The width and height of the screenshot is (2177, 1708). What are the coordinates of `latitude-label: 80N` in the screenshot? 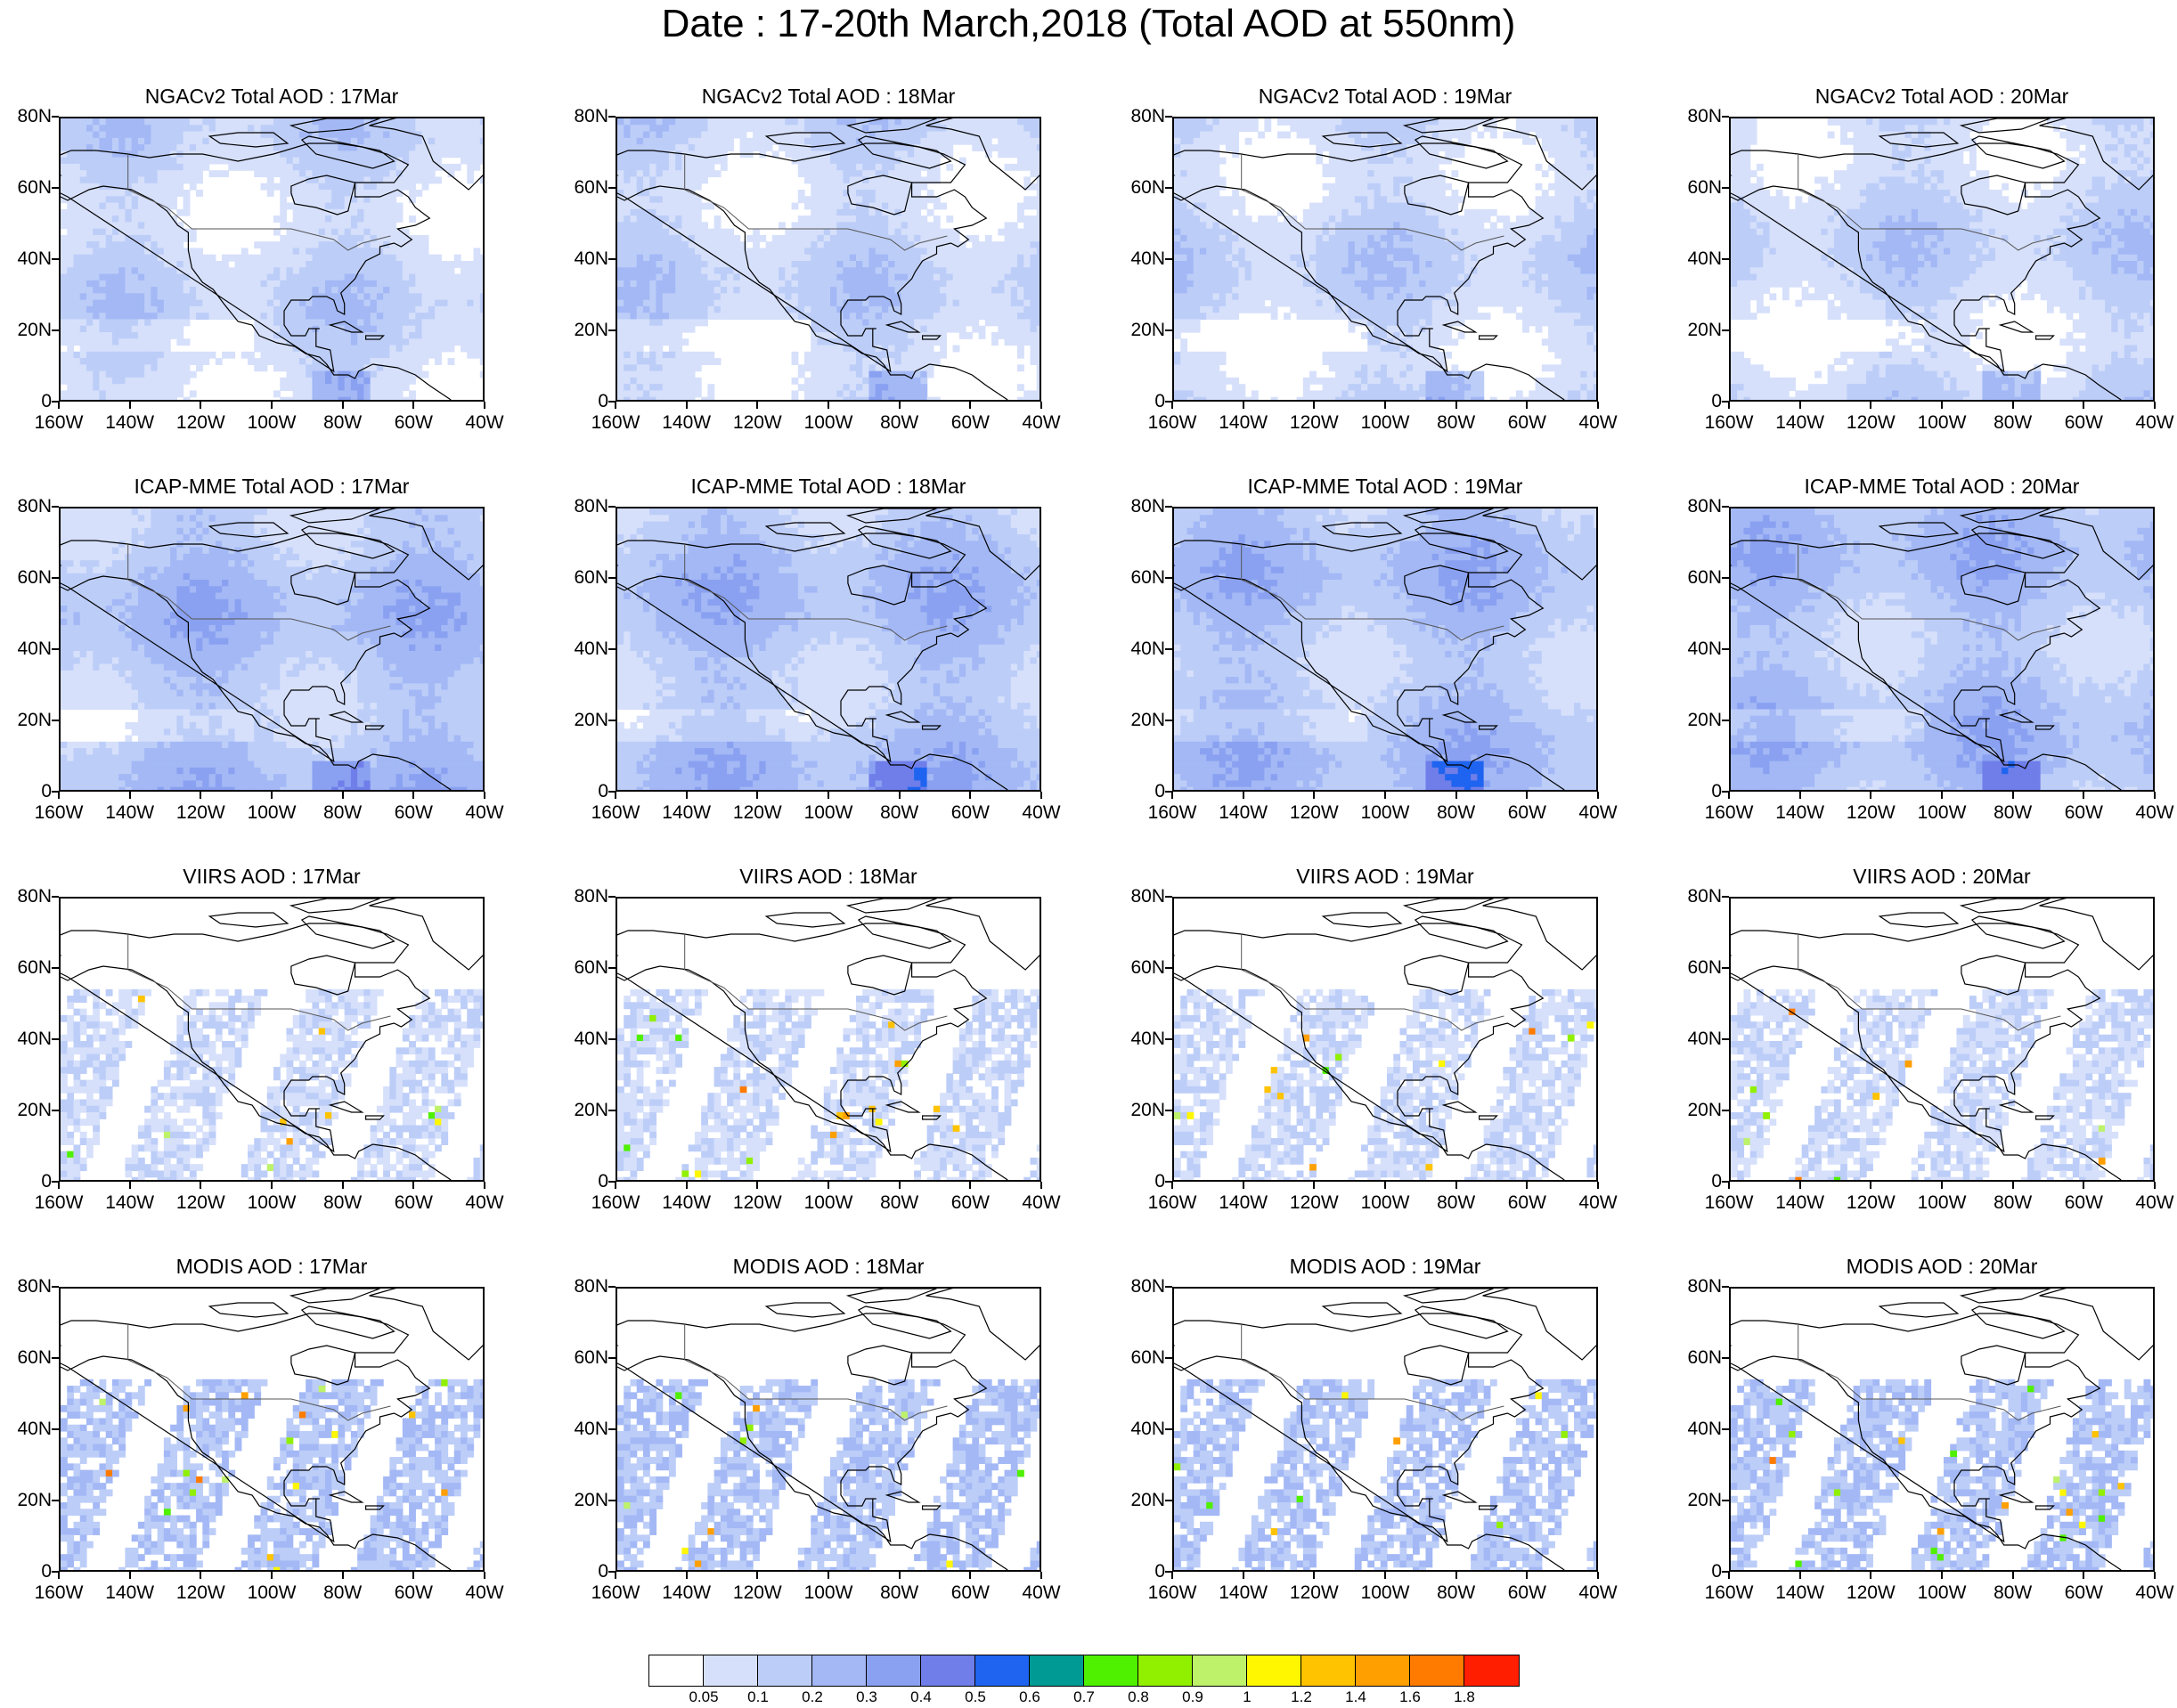 It's located at (1147, 1286).